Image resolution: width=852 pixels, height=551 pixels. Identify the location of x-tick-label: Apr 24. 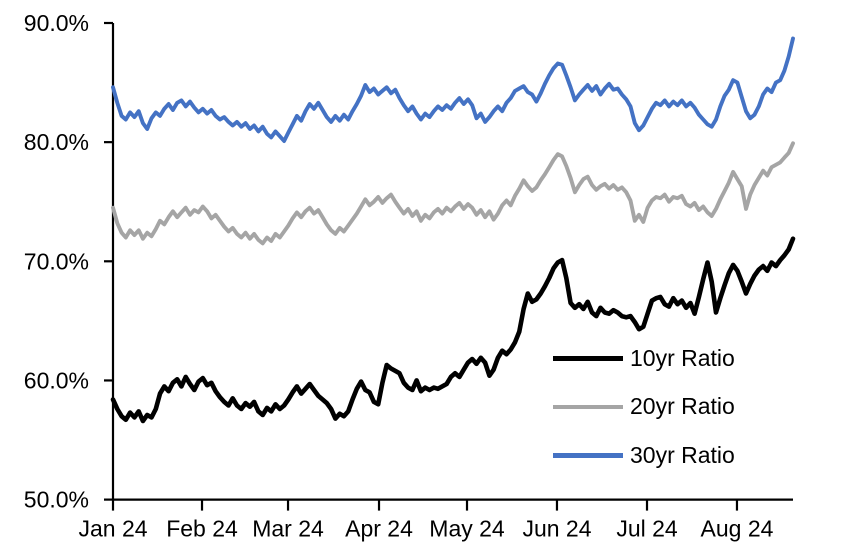
(379, 529).